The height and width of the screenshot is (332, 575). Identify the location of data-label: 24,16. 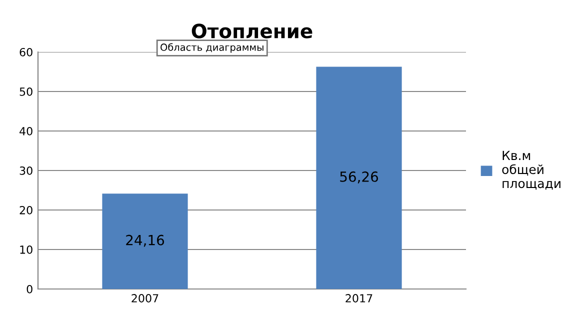
(145, 240).